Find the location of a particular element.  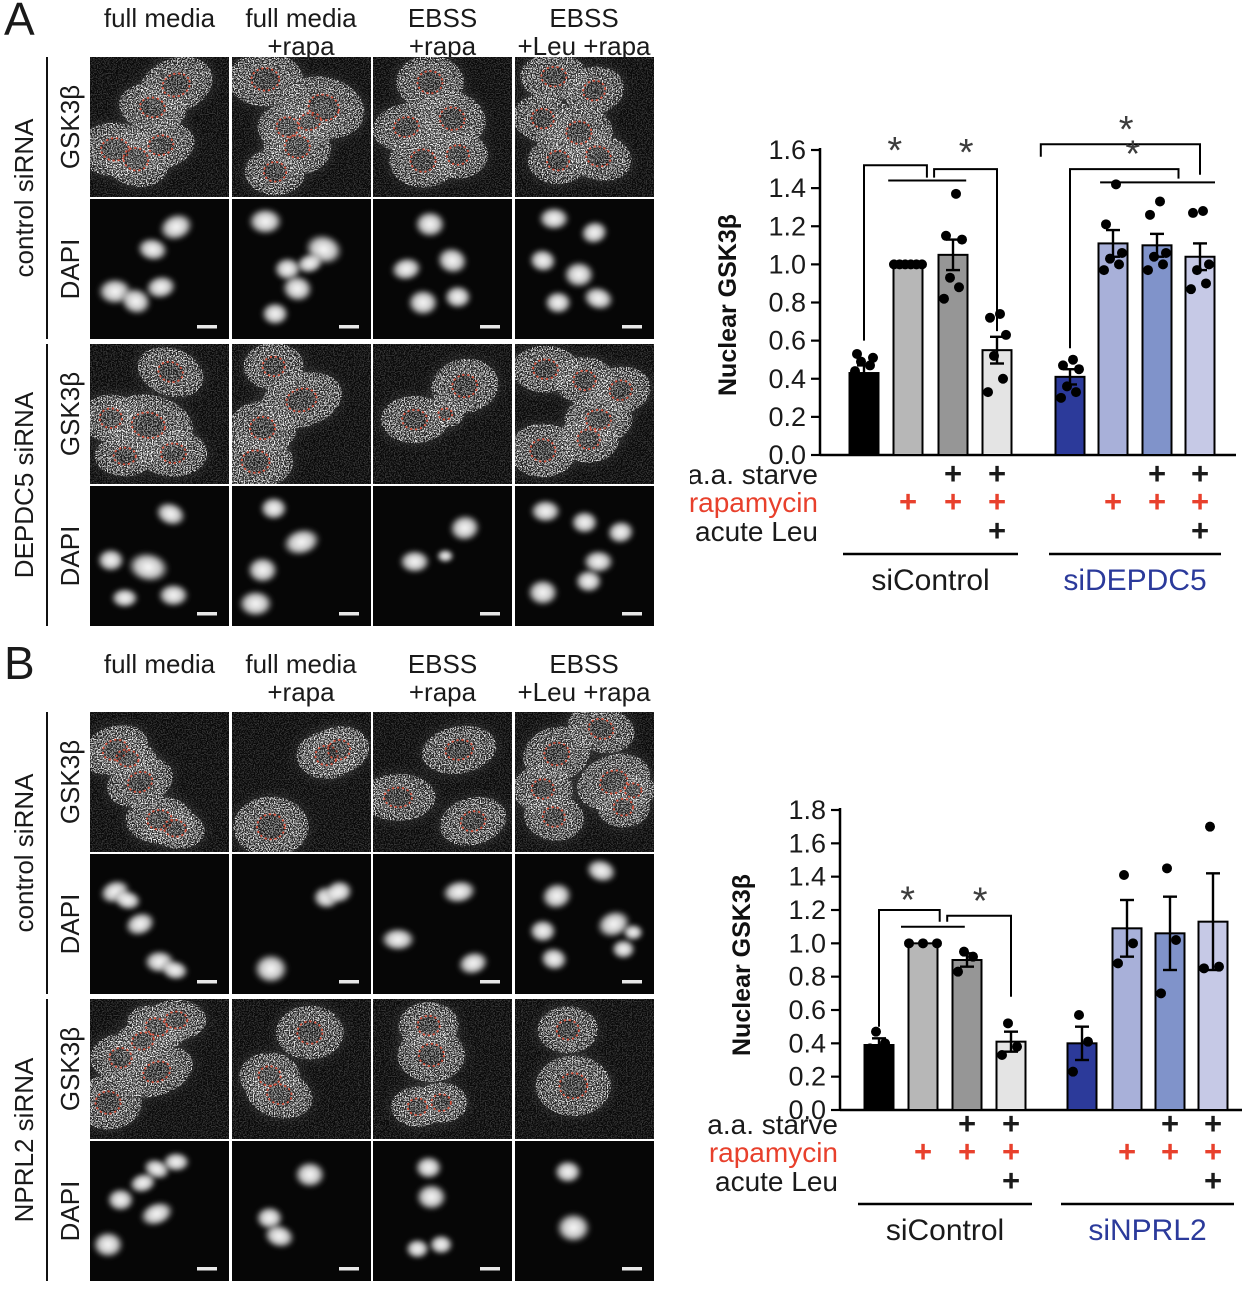

stain-label: GSK3β is located at coordinates (70, 127).